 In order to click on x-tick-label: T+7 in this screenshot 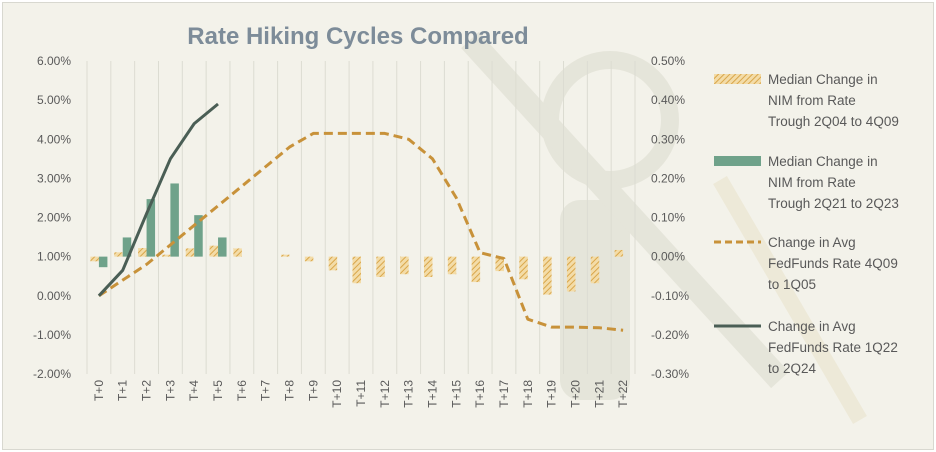, I will do `click(266, 390)`.